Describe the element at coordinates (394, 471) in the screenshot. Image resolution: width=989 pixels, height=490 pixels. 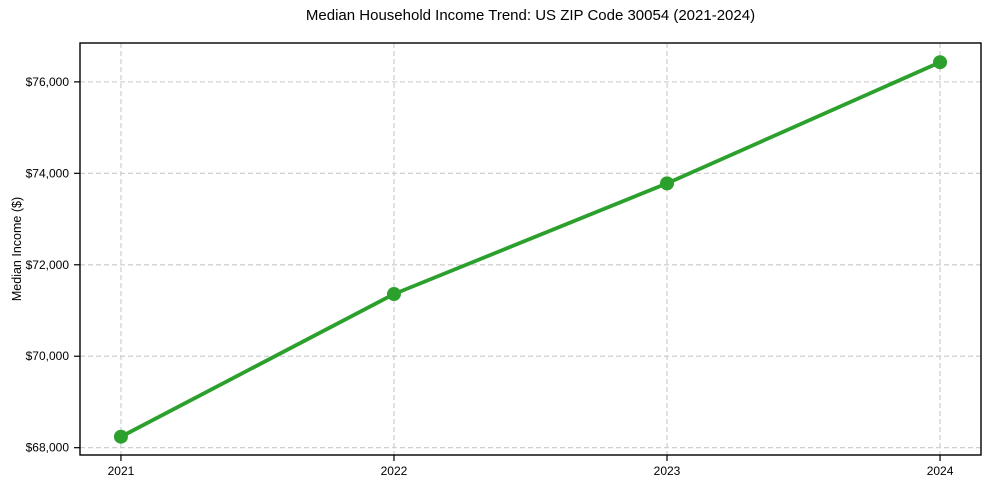
I see `x-tick-label: 2022` at that location.